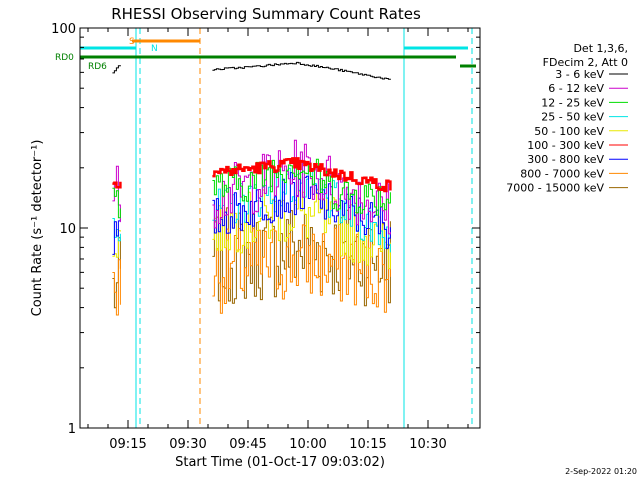 The image size is (640, 480). I want to click on x-tick-label: 10:00, so click(307, 444).